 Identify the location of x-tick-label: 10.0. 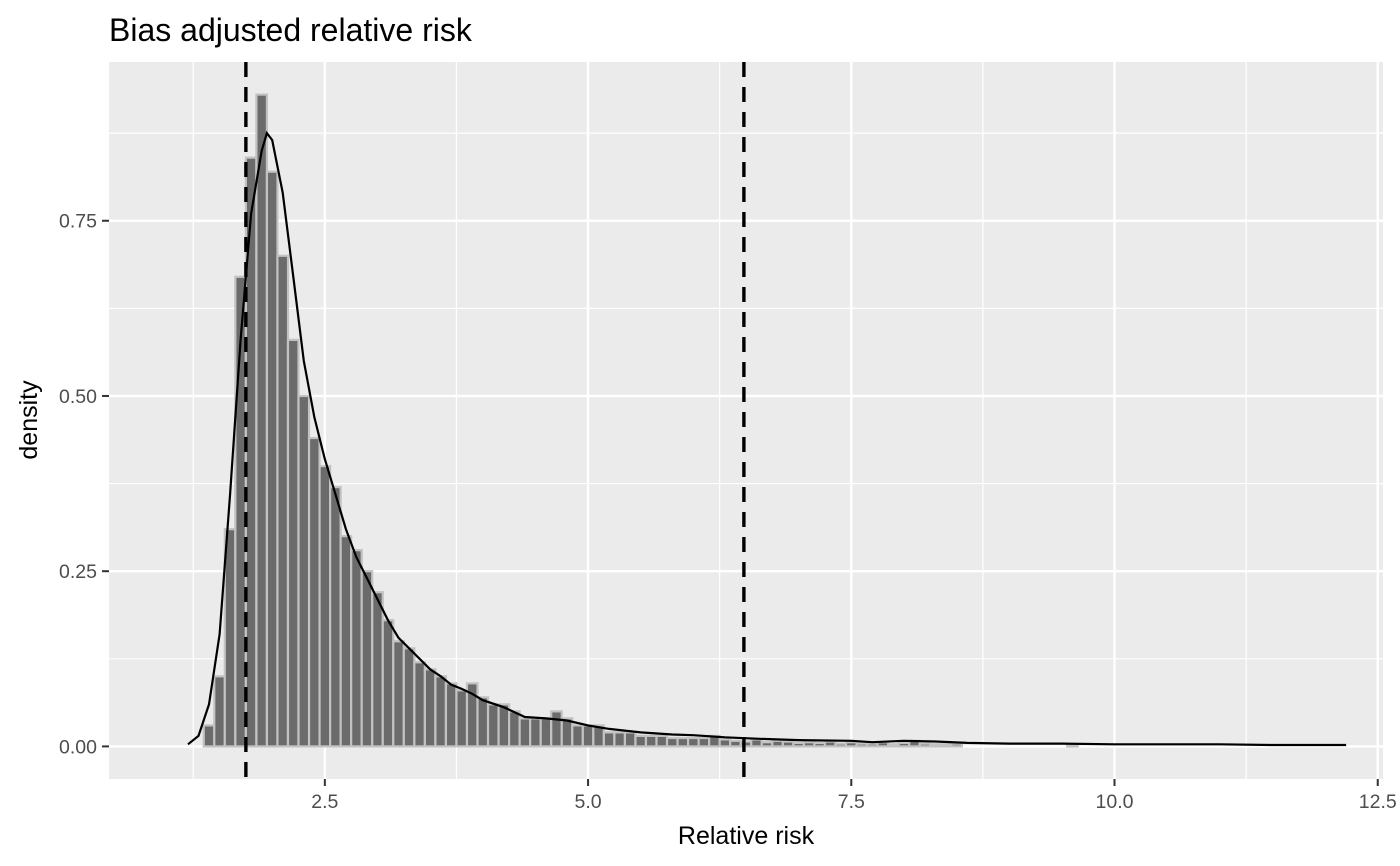
(1115, 802).